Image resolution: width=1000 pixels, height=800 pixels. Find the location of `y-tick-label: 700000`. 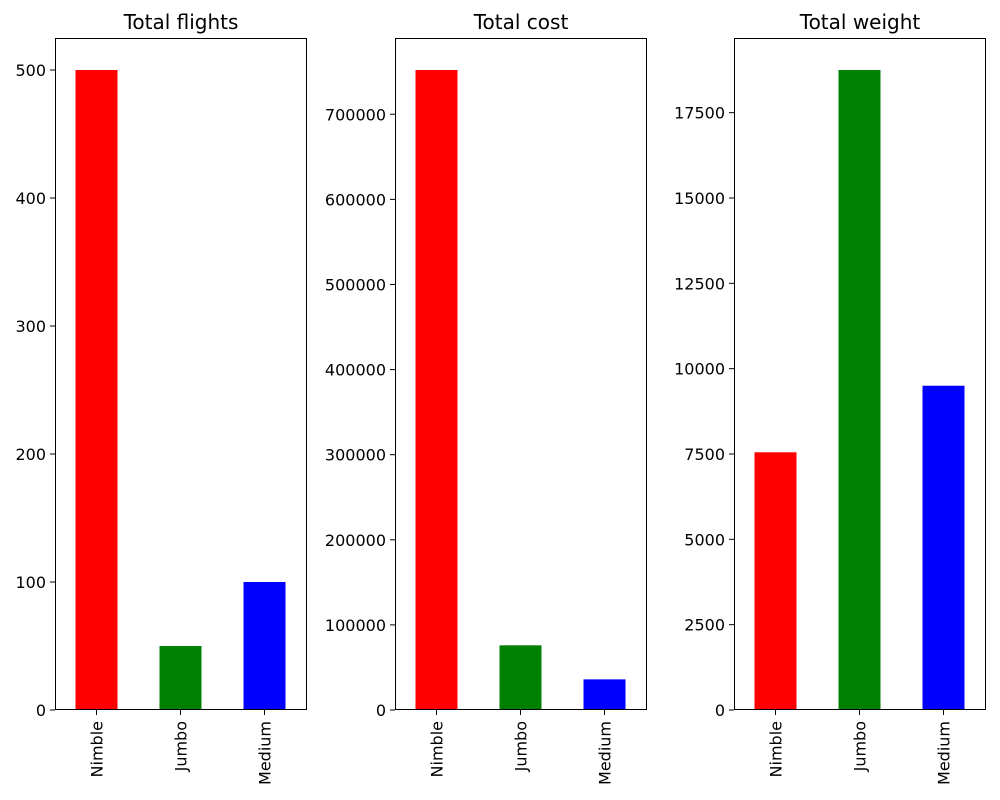

y-tick-label: 700000 is located at coordinates (355, 114).